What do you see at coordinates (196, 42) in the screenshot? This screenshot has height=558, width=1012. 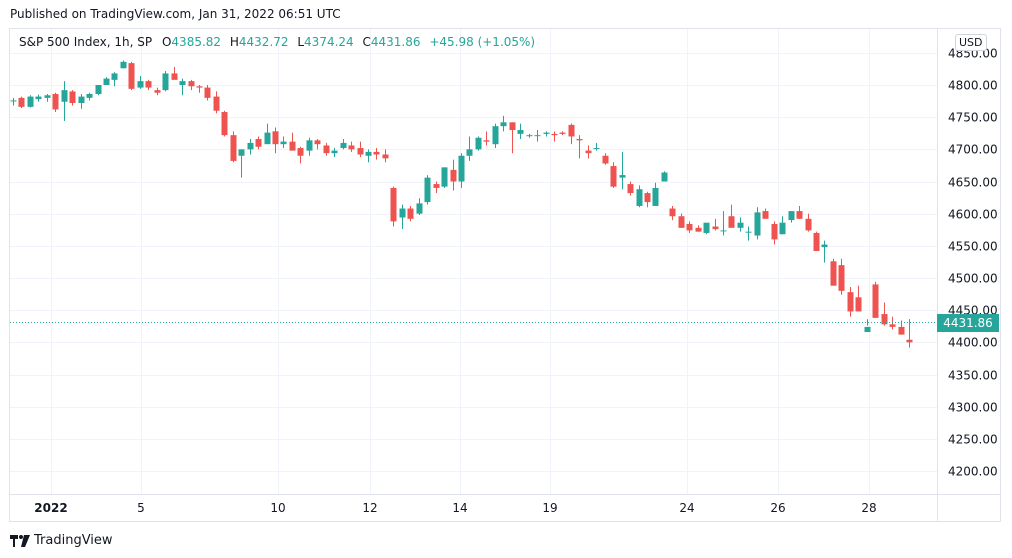 I see `open-value: 4385.82` at bounding box center [196, 42].